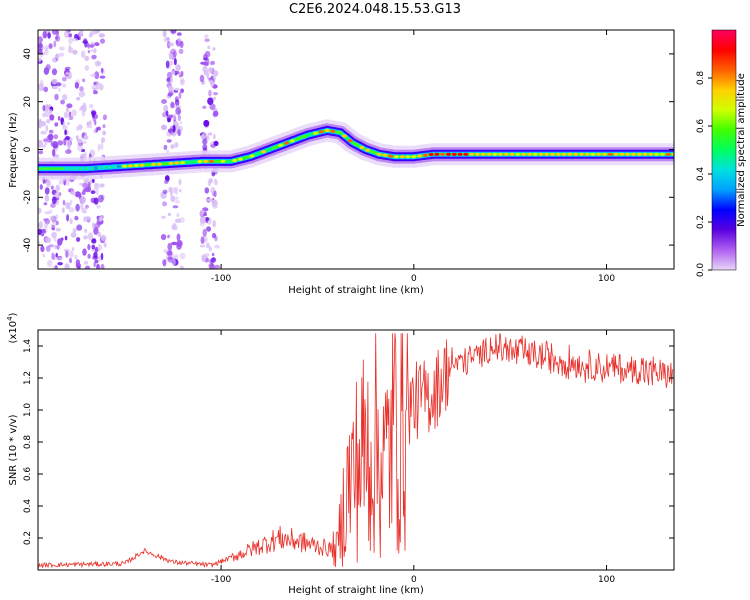 The width and height of the screenshot is (750, 600). I want to click on colorbar, so click(724, 150).